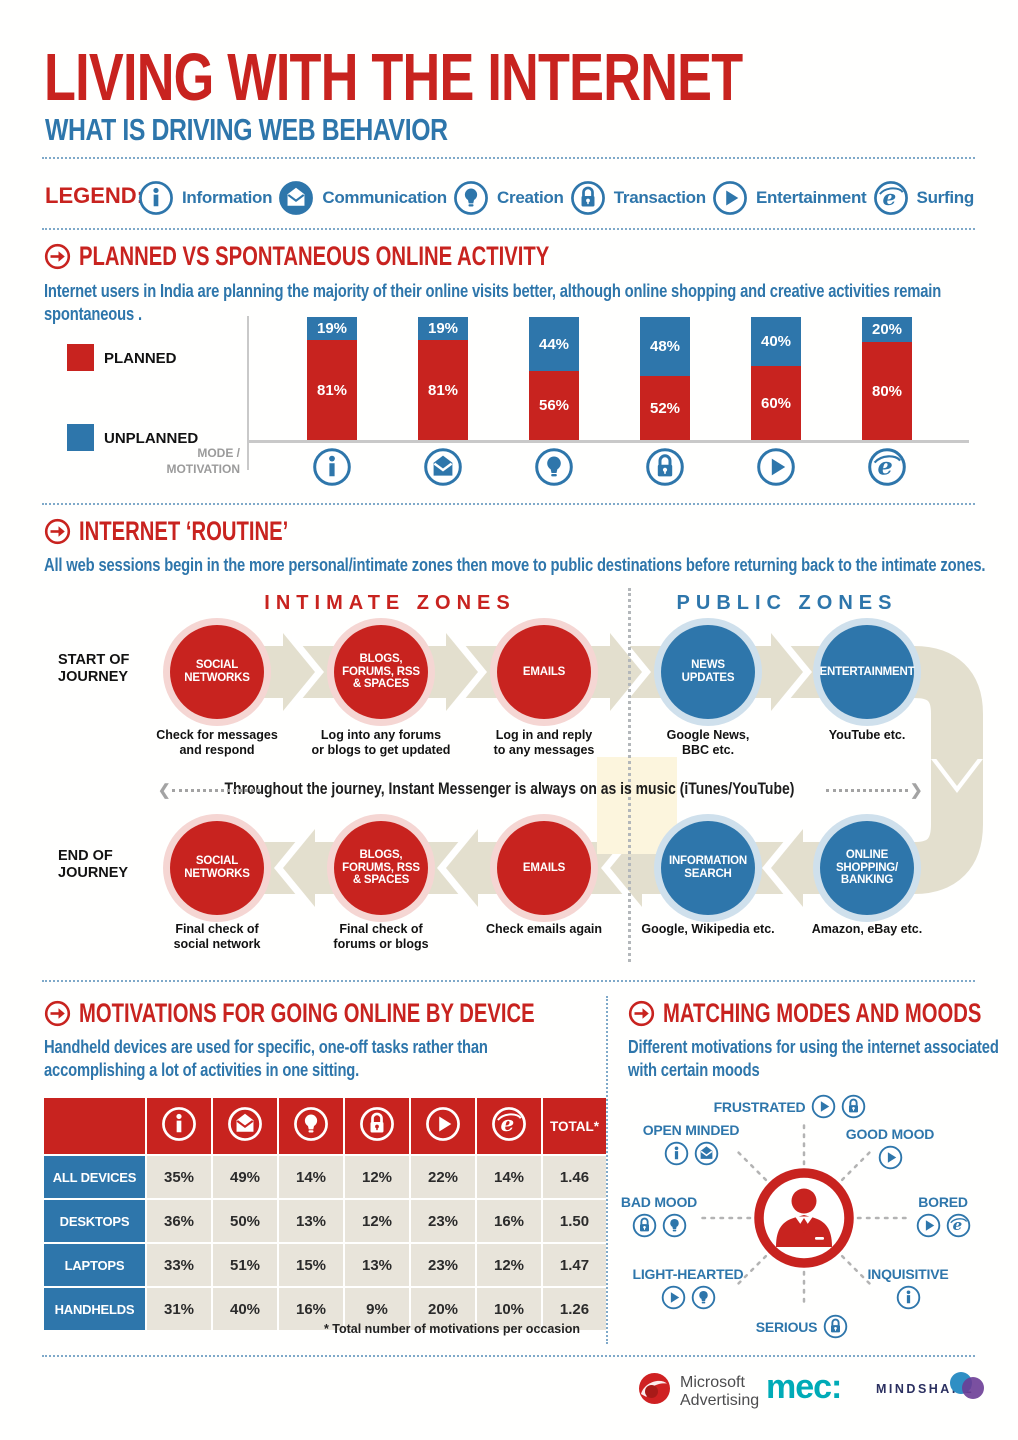 This screenshot has height=1440, width=1018. Describe the element at coordinates (164, 790) in the screenshot. I see `note-left-arrow-icon: ❮` at that location.